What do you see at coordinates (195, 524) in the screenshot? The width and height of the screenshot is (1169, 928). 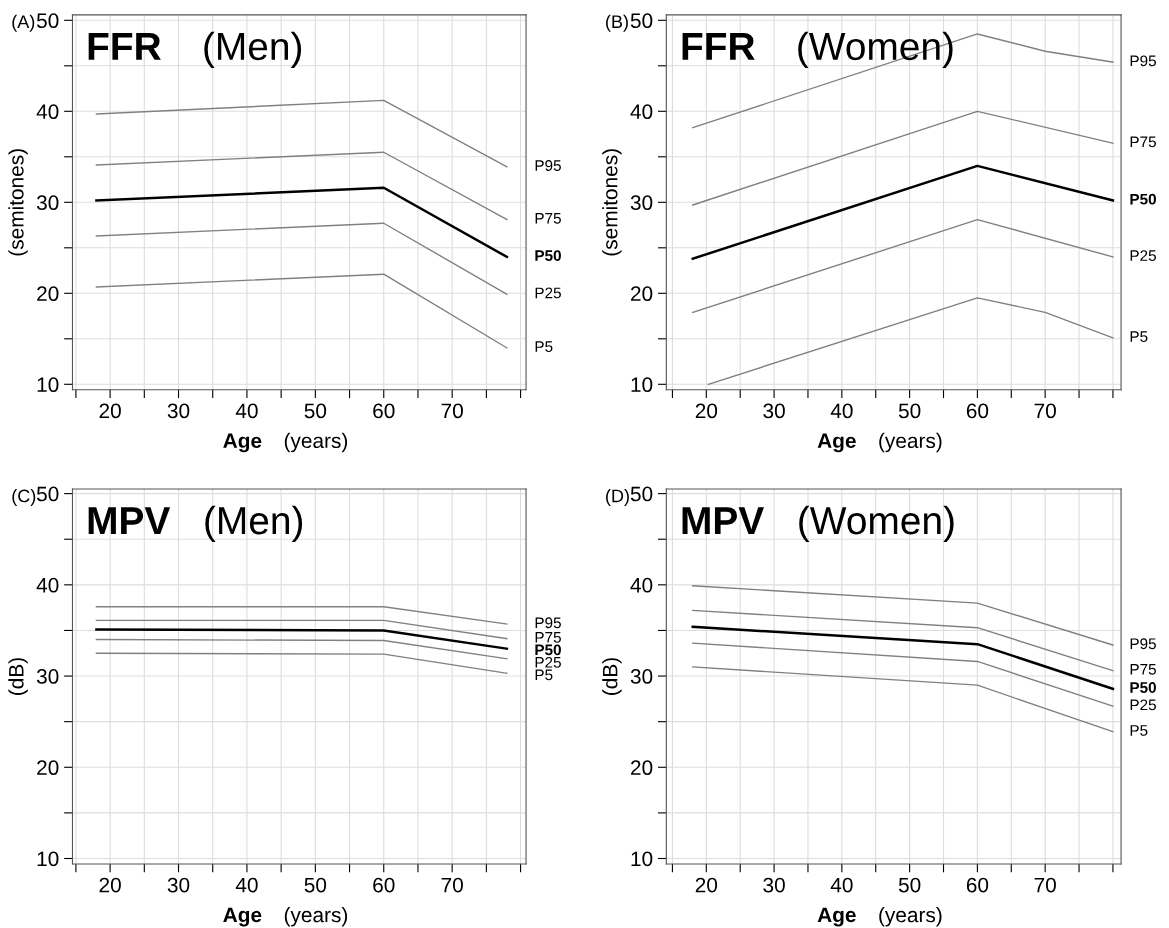 I see `chart-title: MPV(Men)` at bounding box center [195, 524].